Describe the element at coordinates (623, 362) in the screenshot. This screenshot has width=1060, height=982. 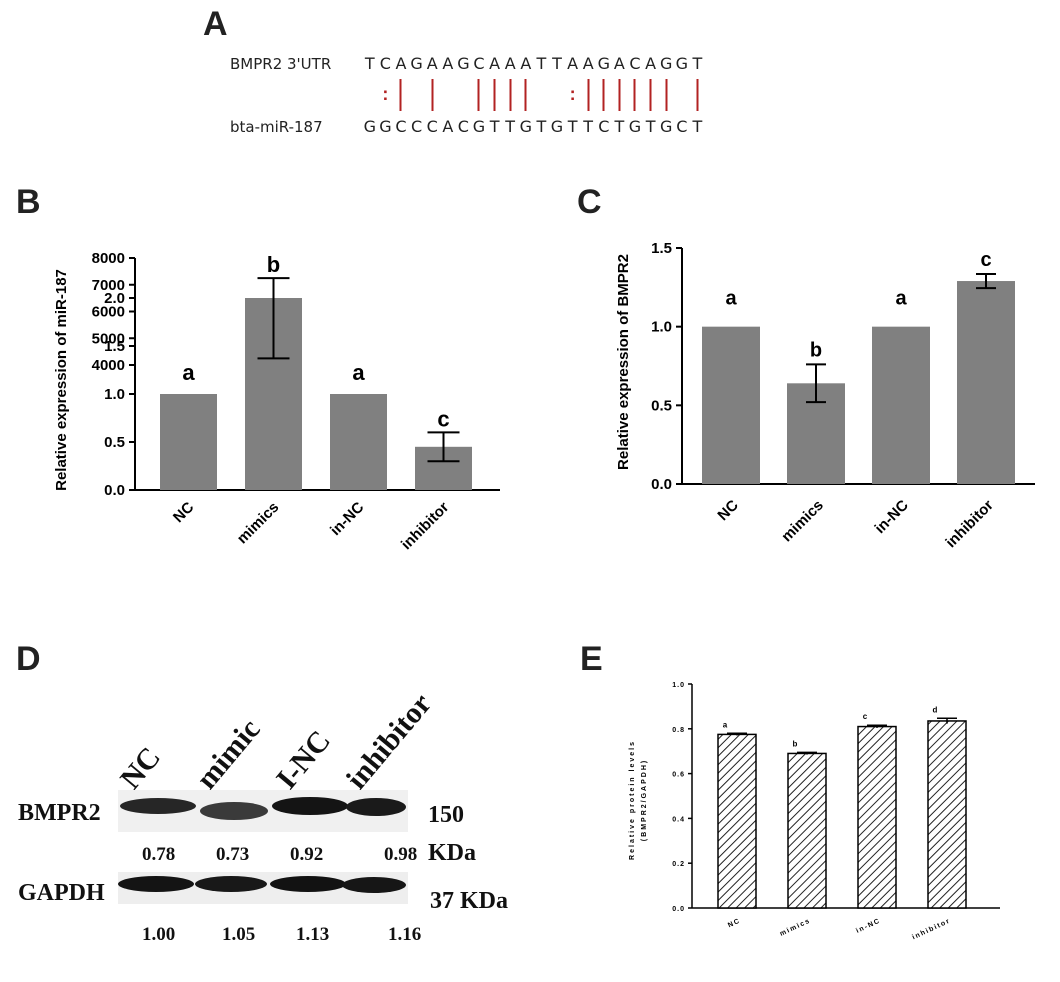
I see `c-y-axis-title: Relative expression of BMPR2` at that location.